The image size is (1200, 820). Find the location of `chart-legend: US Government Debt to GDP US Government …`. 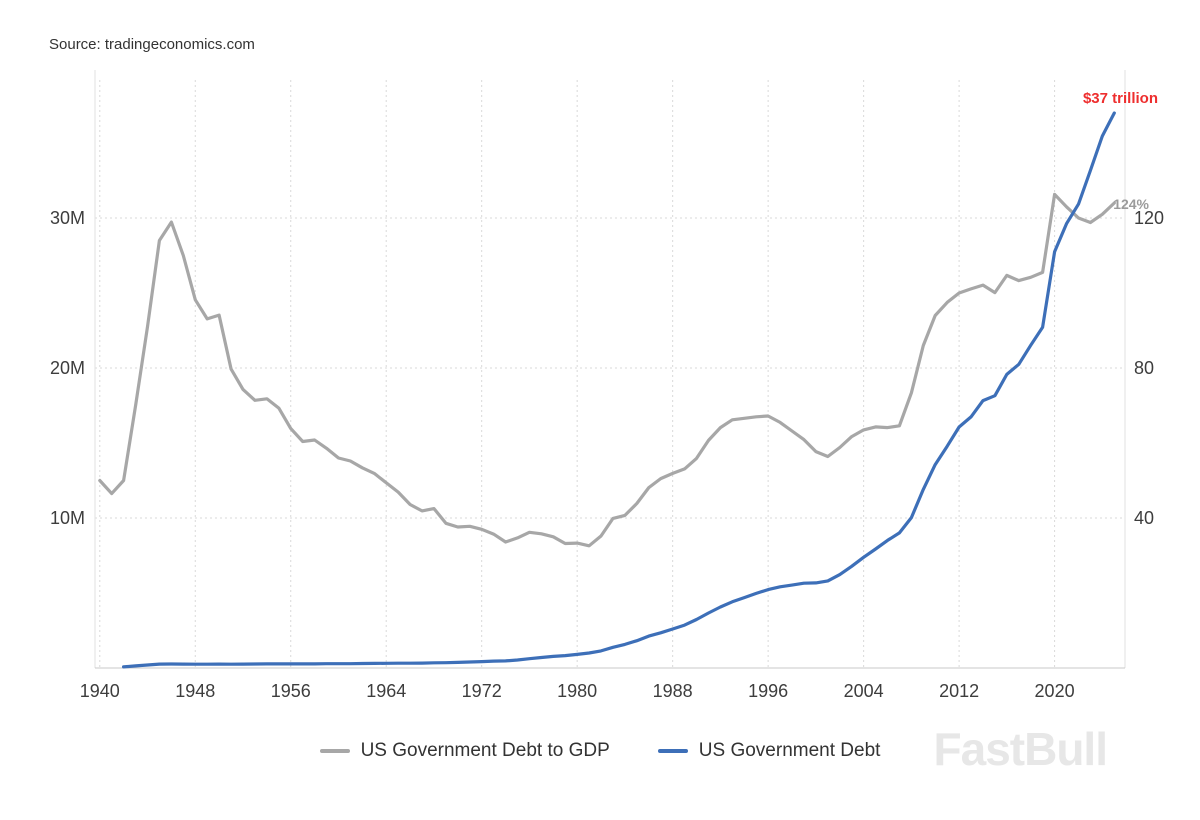

chart-legend: US Government Debt to GDP US Government … is located at coordinates (600, 751).